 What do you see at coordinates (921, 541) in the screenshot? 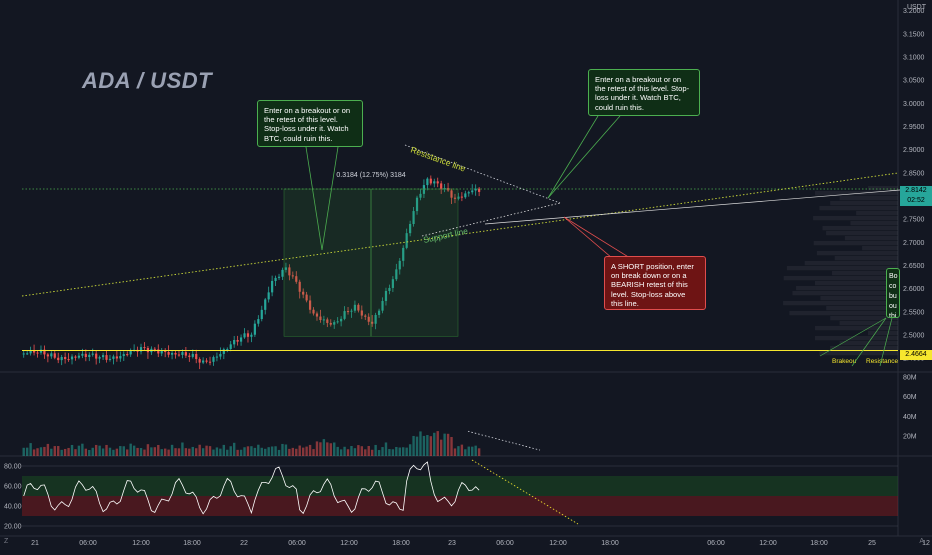
I see `auto-scale-icon: A` at bounding box center [921, 541].